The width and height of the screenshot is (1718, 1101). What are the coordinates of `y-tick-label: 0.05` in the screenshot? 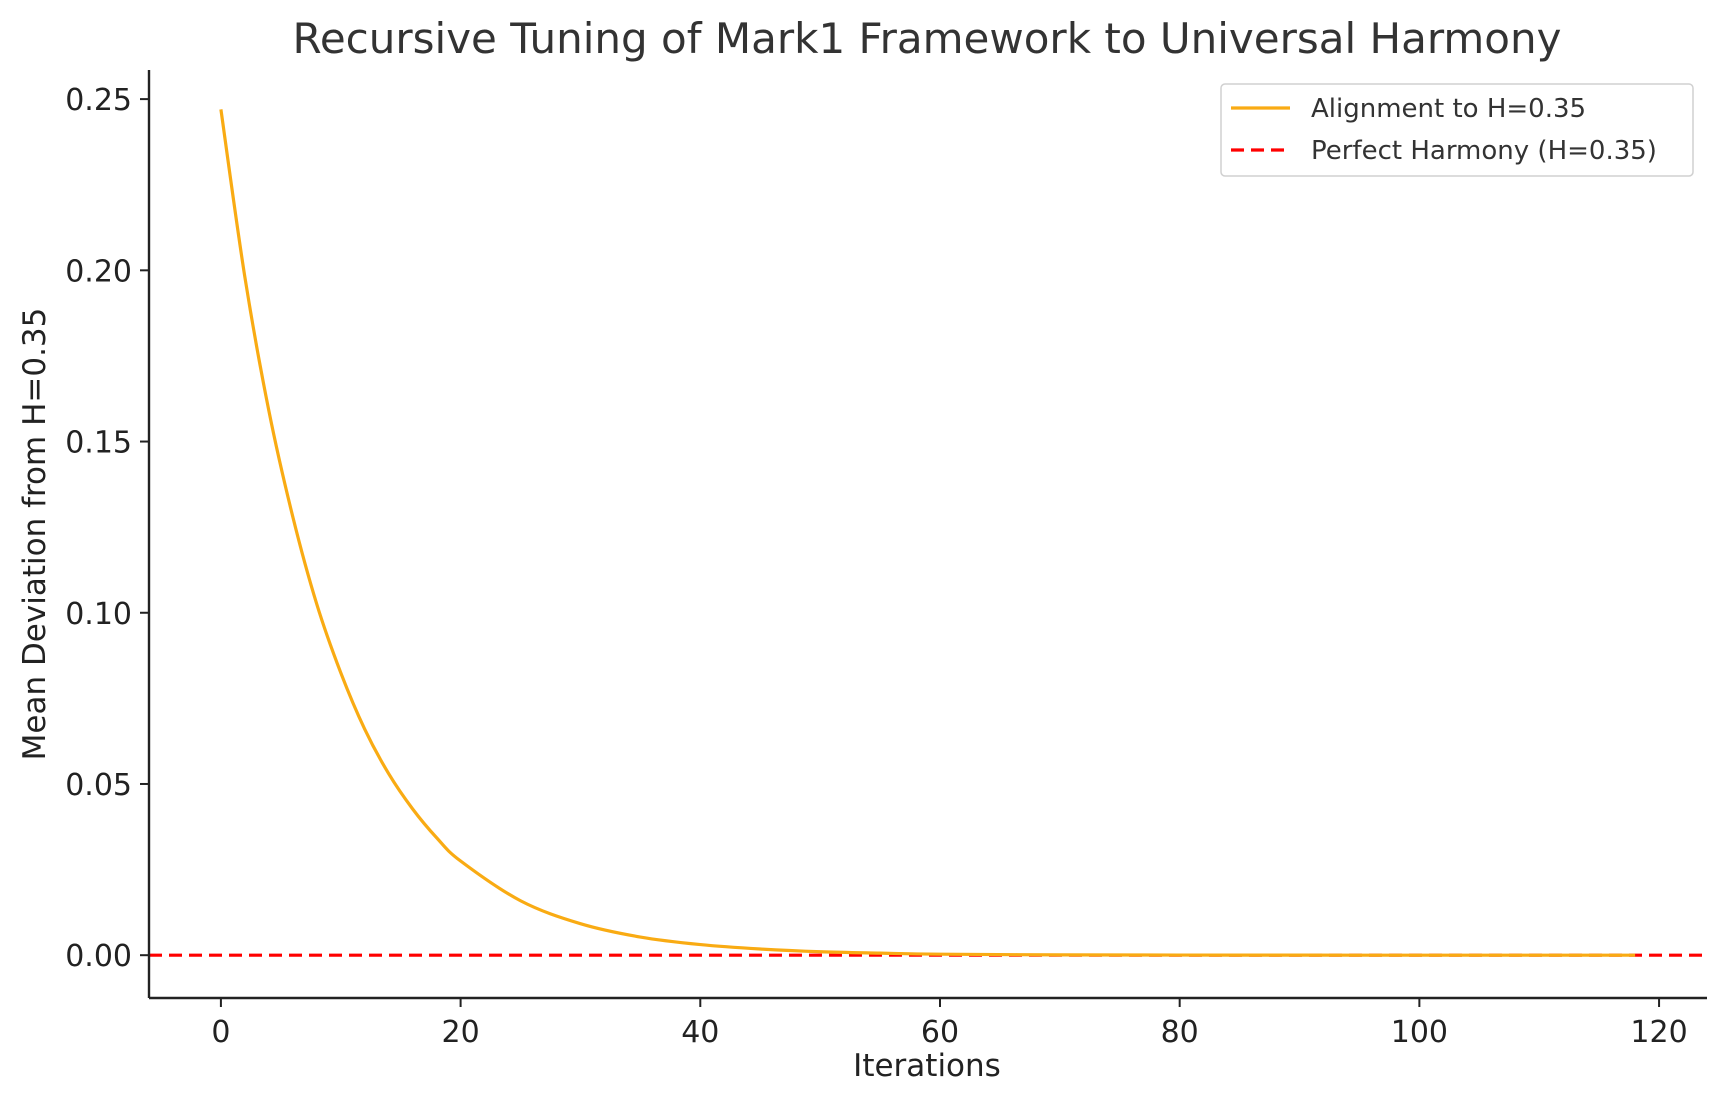 It's located at (98, 785).